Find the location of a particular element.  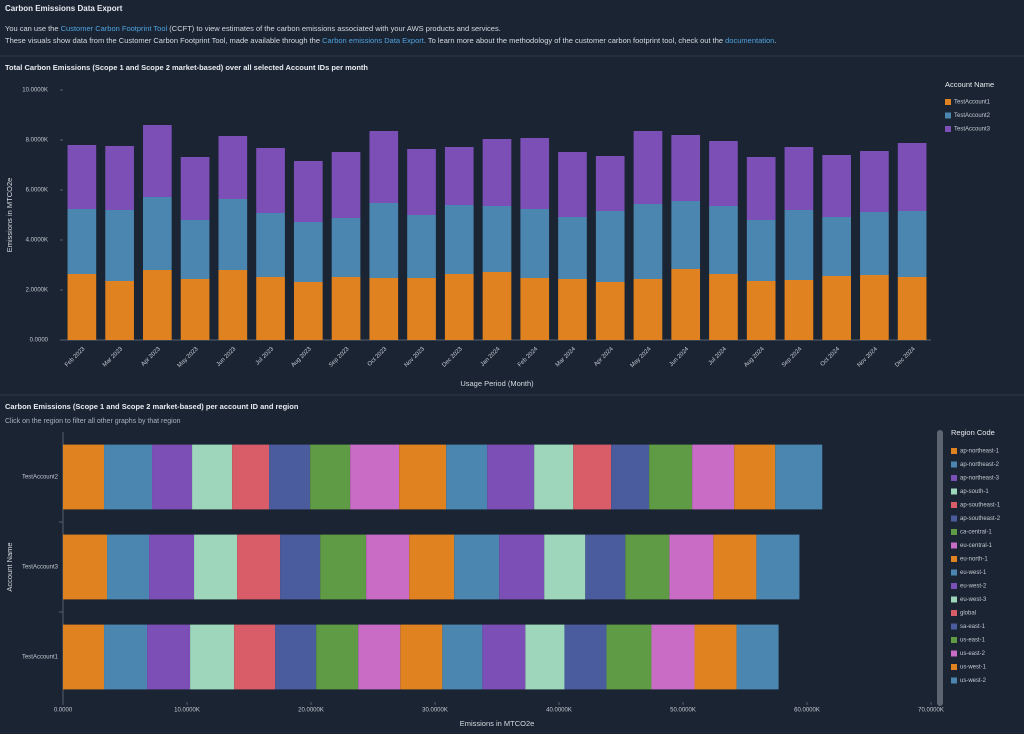

link: documentation is located at coordinates (750, 40).